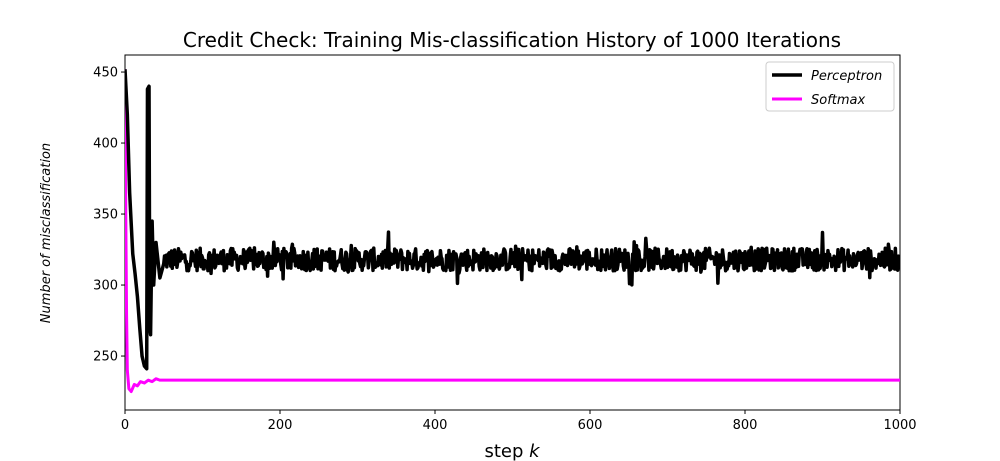 This screenshot has width=1000, height=461. What do you see at coordinates (512, 451) in the screenshot?
I see `x-axis-label: step k` at bounding box center [512, 451].